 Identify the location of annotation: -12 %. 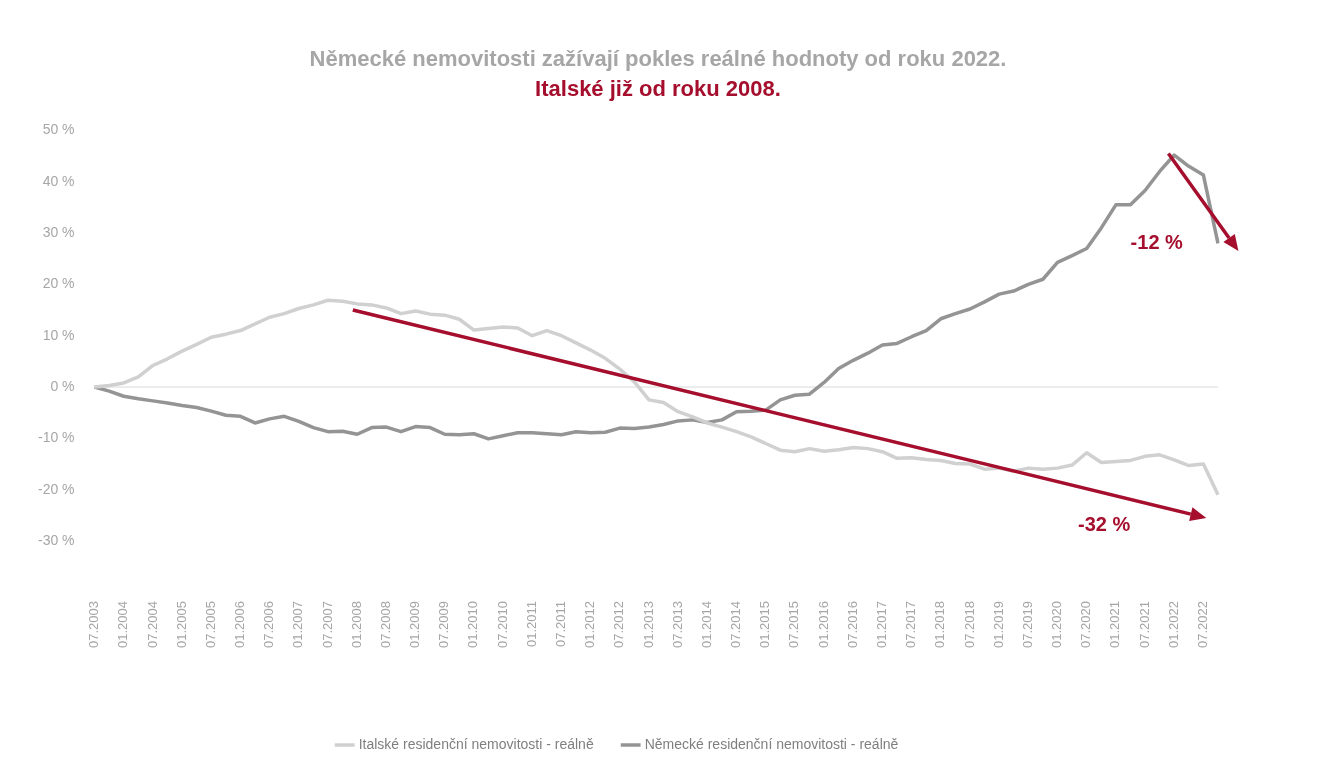
(1157, 241).